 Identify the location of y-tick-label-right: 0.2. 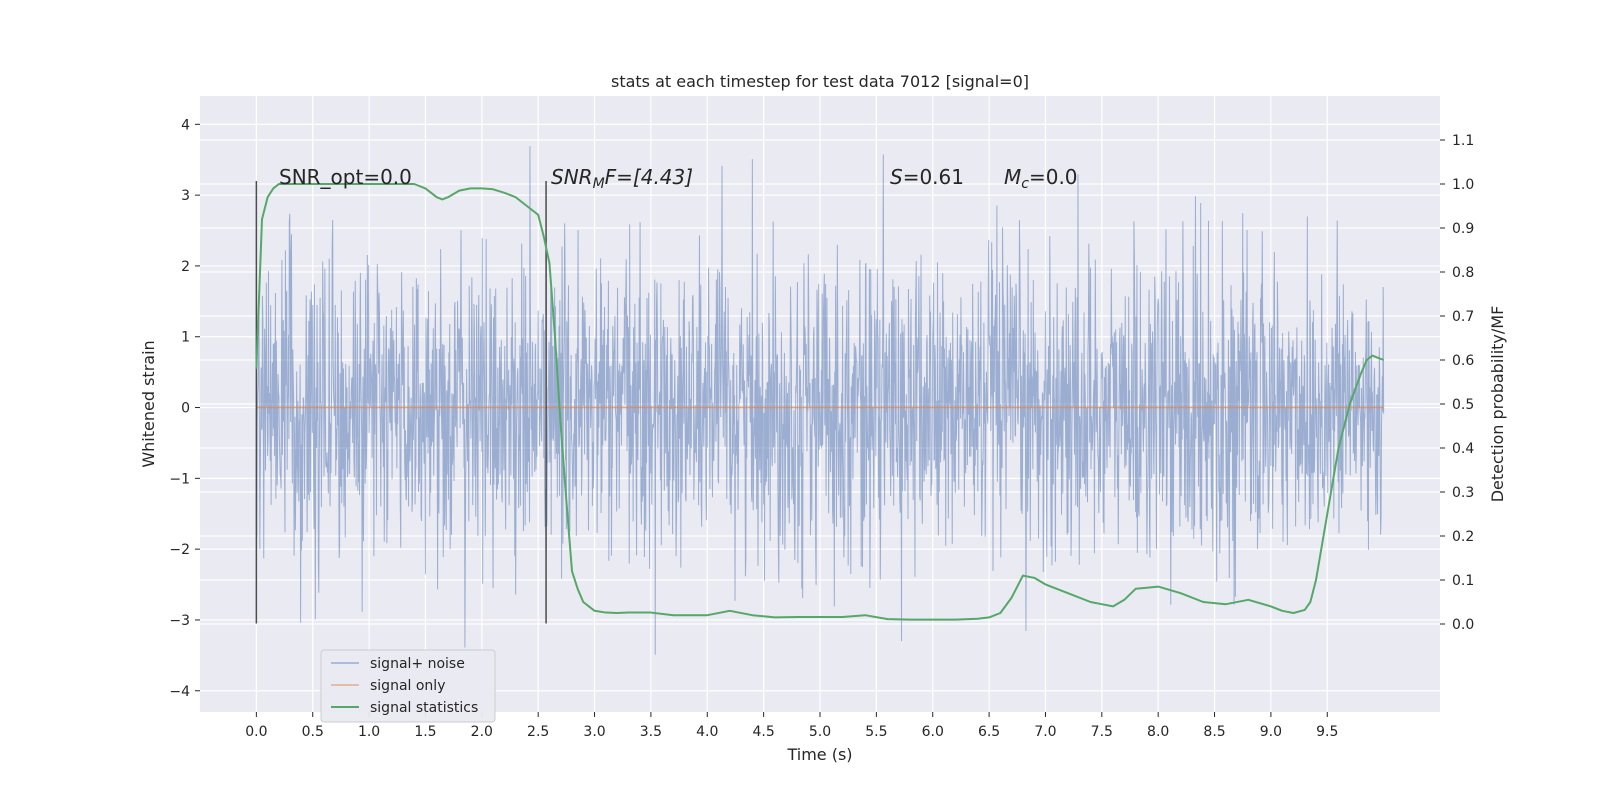
(1463, 537).